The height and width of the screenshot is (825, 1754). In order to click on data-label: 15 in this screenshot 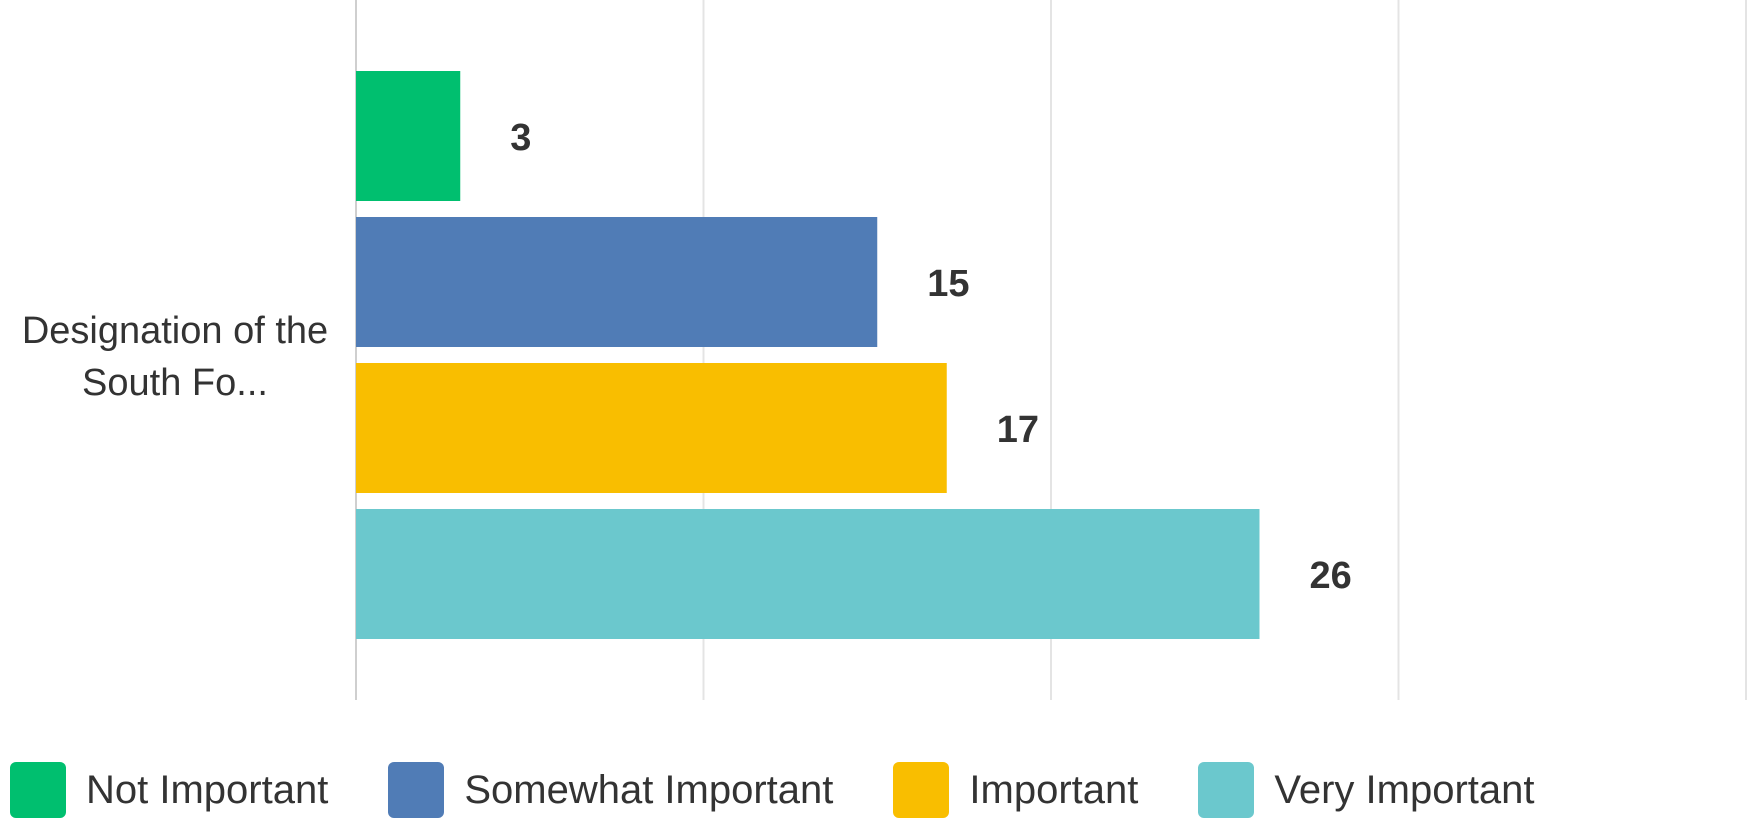, I will do `click(948, 284)`.